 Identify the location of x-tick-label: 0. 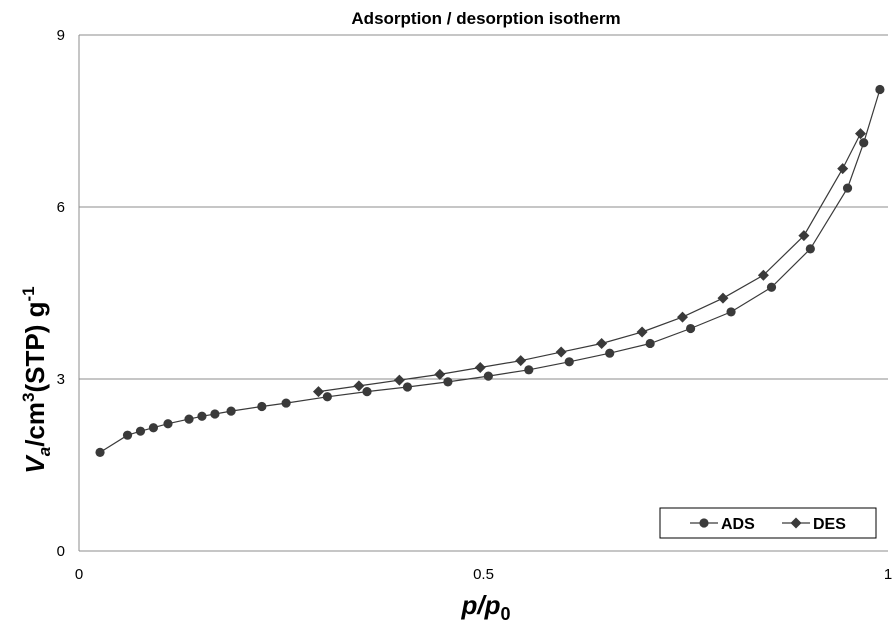
(79, 574).